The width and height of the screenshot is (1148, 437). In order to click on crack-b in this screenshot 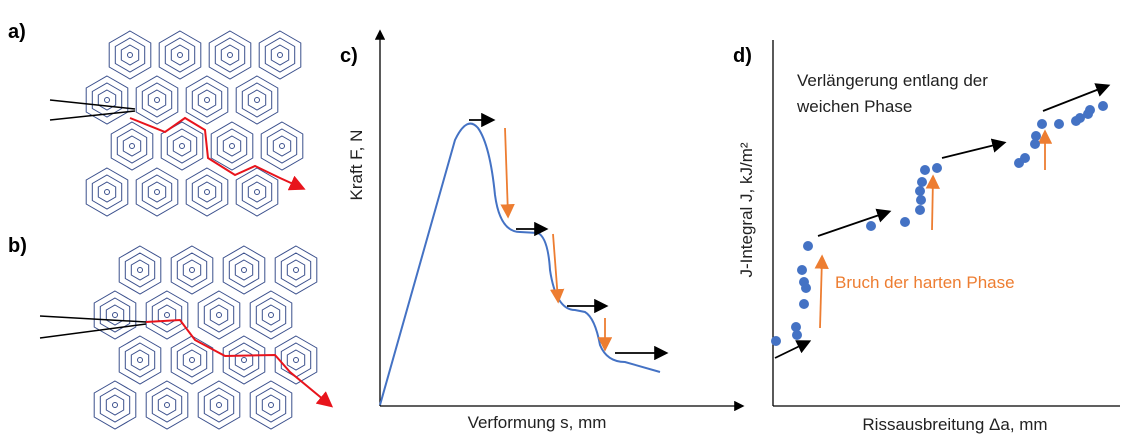, I will do `click(186, 361)`.